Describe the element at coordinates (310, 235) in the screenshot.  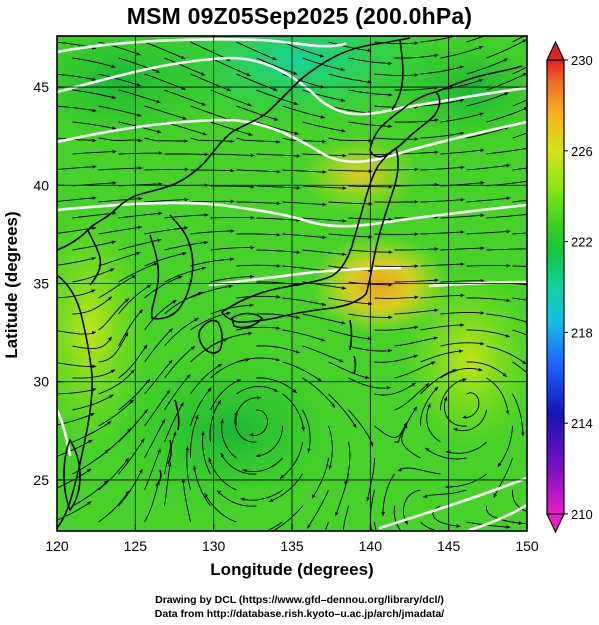
I see `coast-honshu` at that location.